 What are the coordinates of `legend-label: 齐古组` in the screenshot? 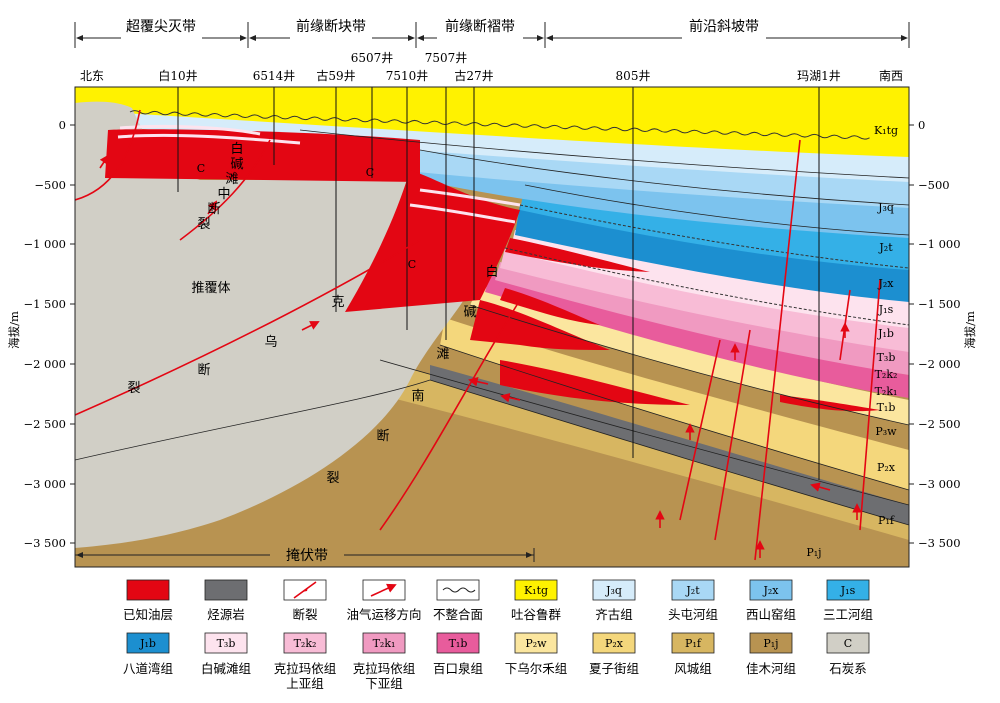 It's located at (614, 614).